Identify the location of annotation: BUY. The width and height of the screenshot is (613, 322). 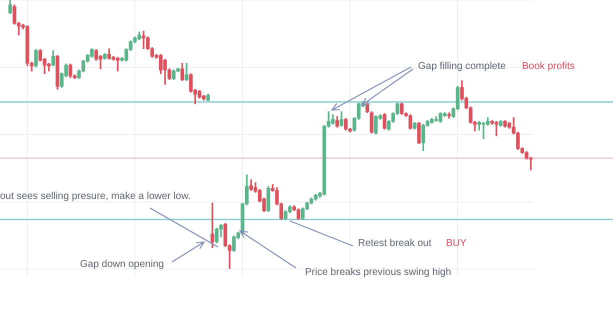
(456, 244).